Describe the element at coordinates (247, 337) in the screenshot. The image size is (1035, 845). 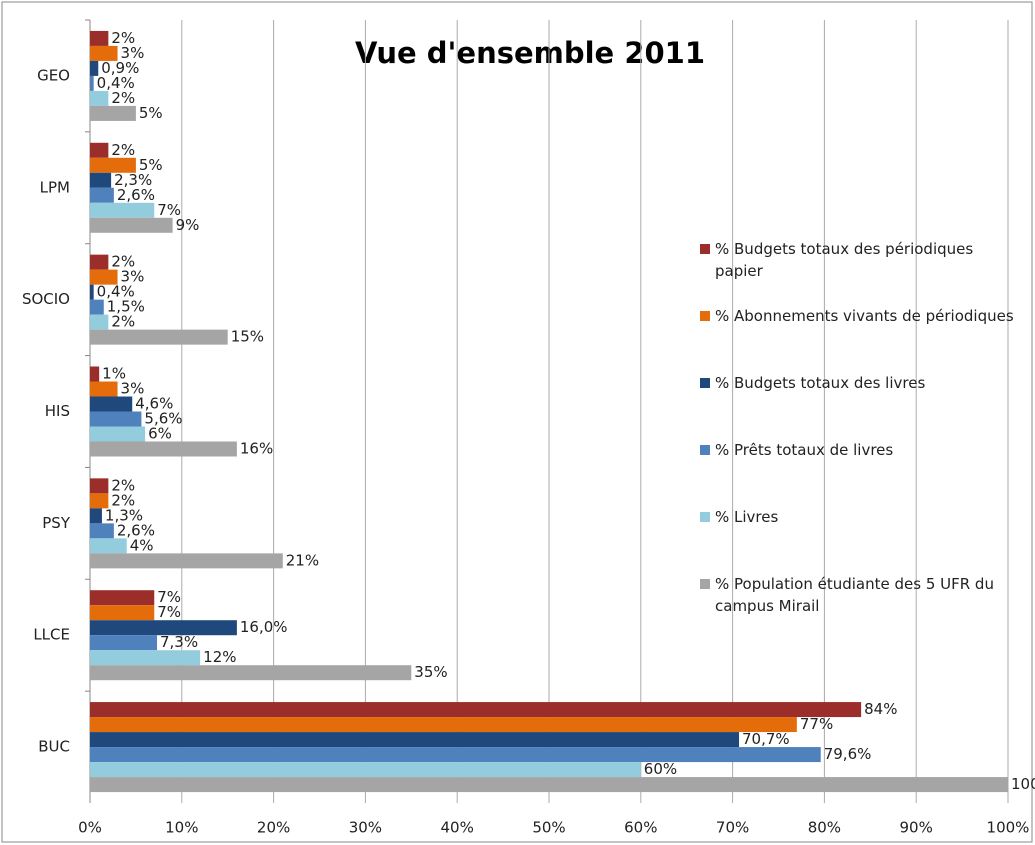
I see `data-label: 15%` at that location.